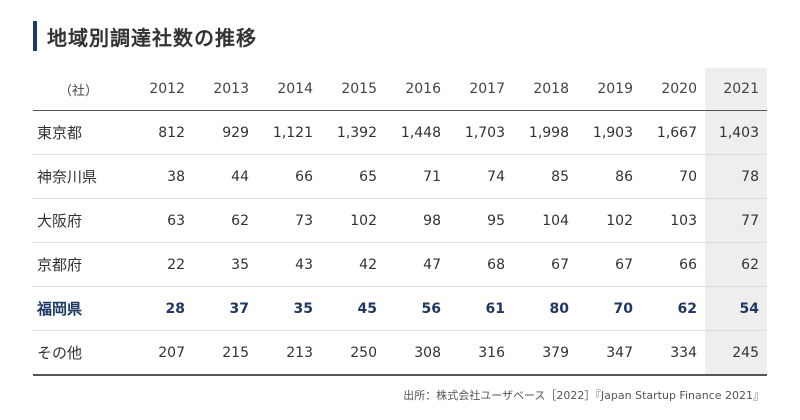  Describe the element at coordinates (161, 132) in the screenshot. I see `table-cell: 812` at that location.